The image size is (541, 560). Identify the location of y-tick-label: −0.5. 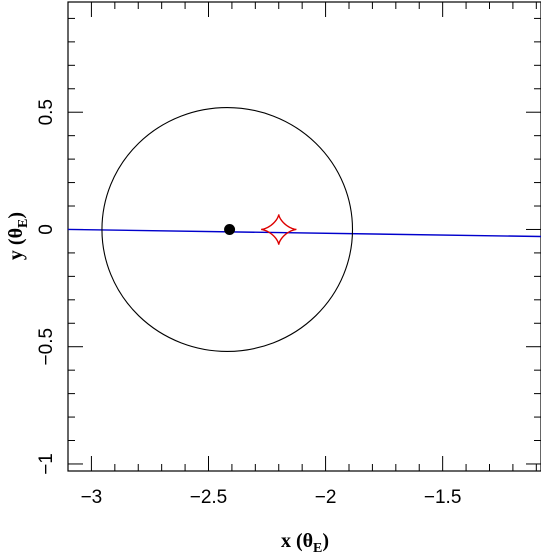
(46, 347).